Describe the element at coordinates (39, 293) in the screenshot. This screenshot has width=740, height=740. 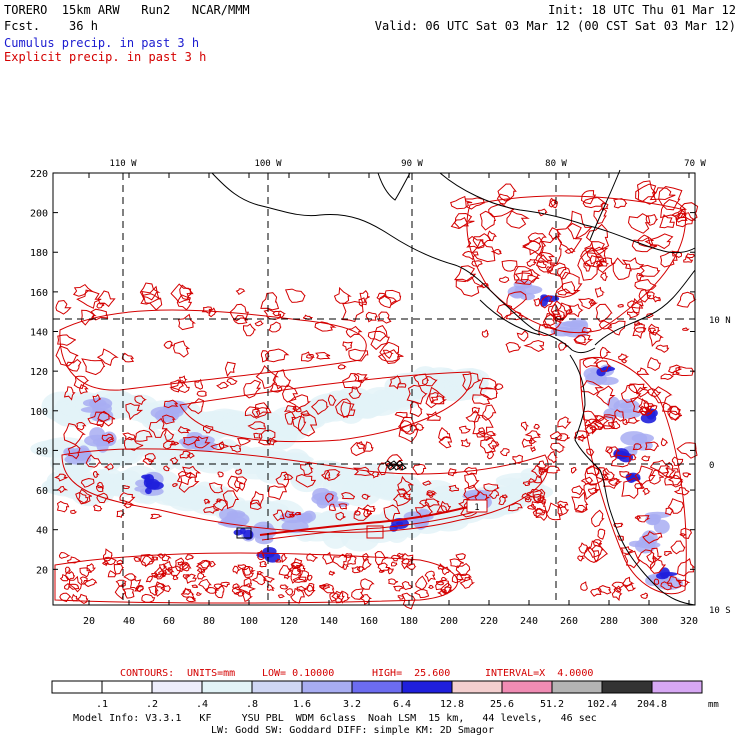
I see `y-tick-label: 160` at that location.